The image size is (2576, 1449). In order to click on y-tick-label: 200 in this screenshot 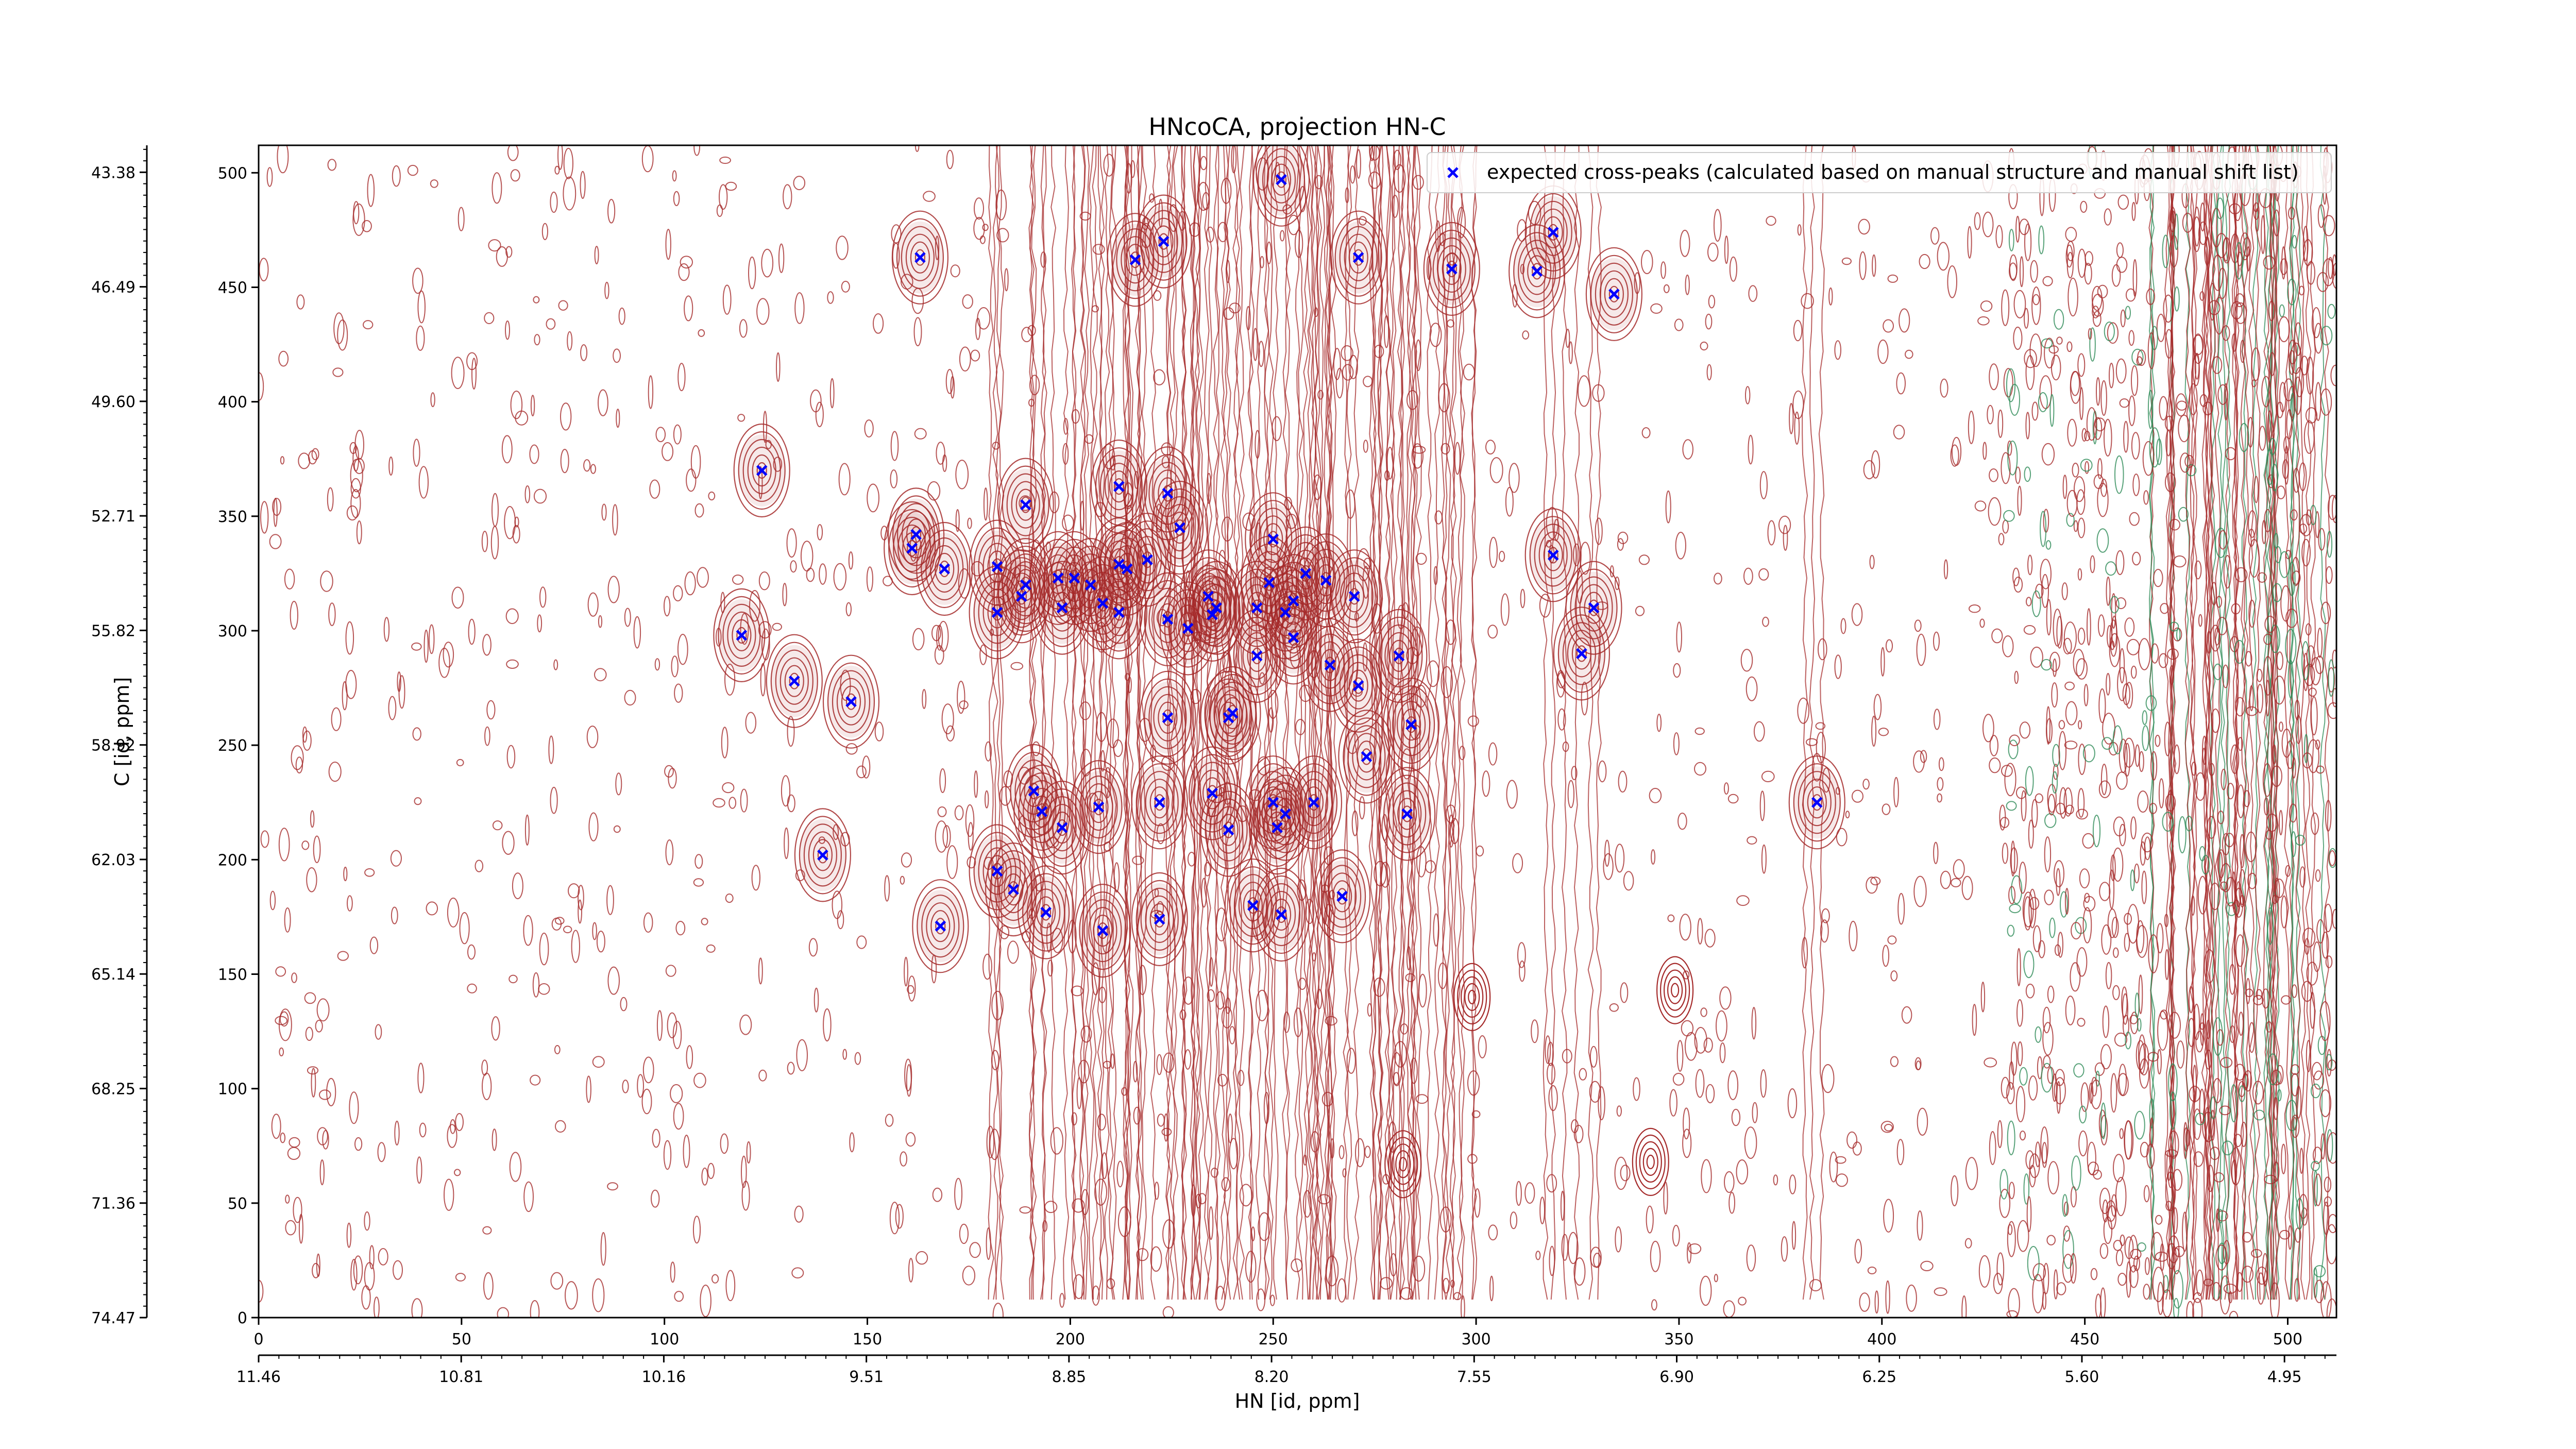, I will do `click(232, 860)`.